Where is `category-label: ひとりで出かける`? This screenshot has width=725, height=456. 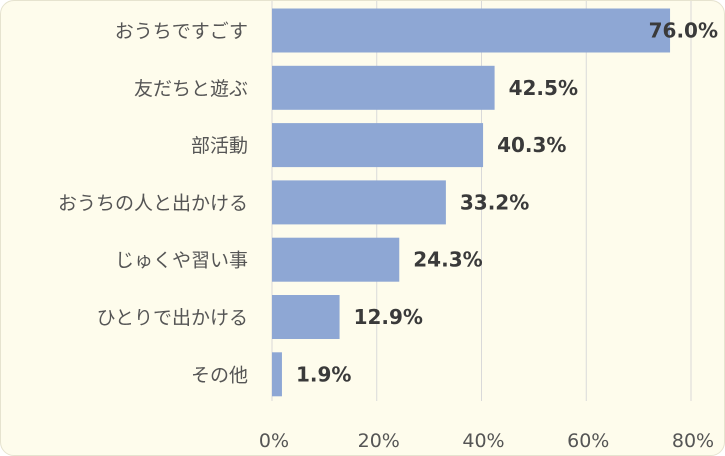 category-label: ひとりで出かける is located at coordinates (172, 318).